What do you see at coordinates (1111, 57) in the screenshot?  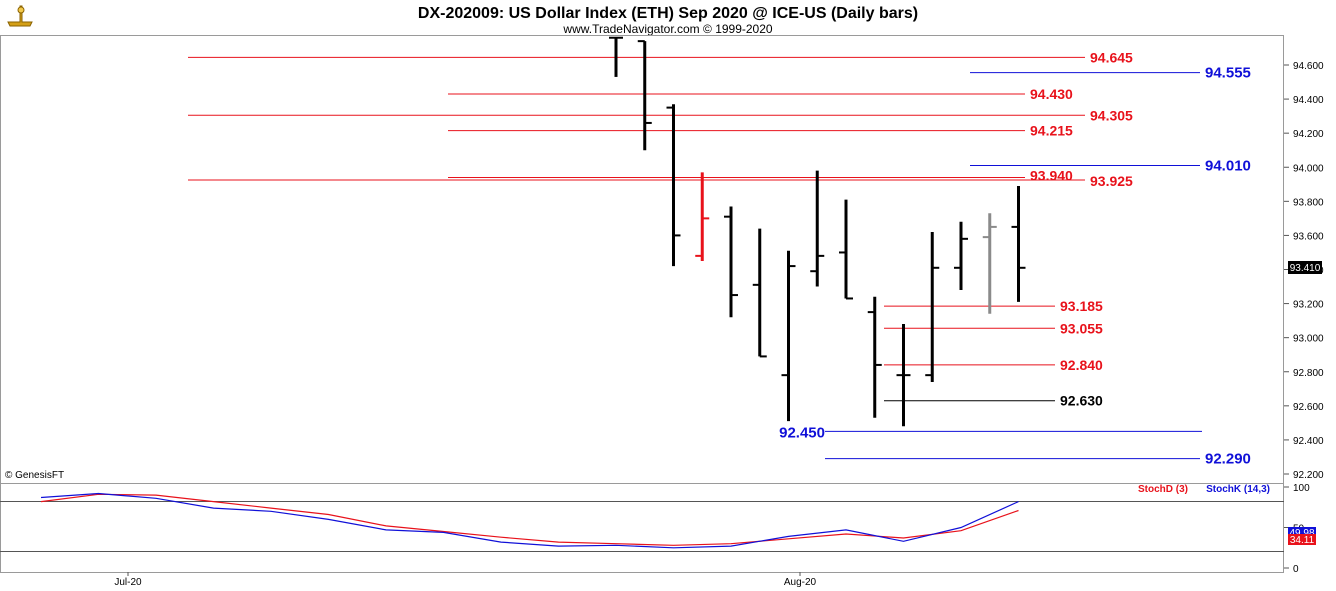 I see `level-label-94.645: 94.645` at bounding box center [1111, 57].